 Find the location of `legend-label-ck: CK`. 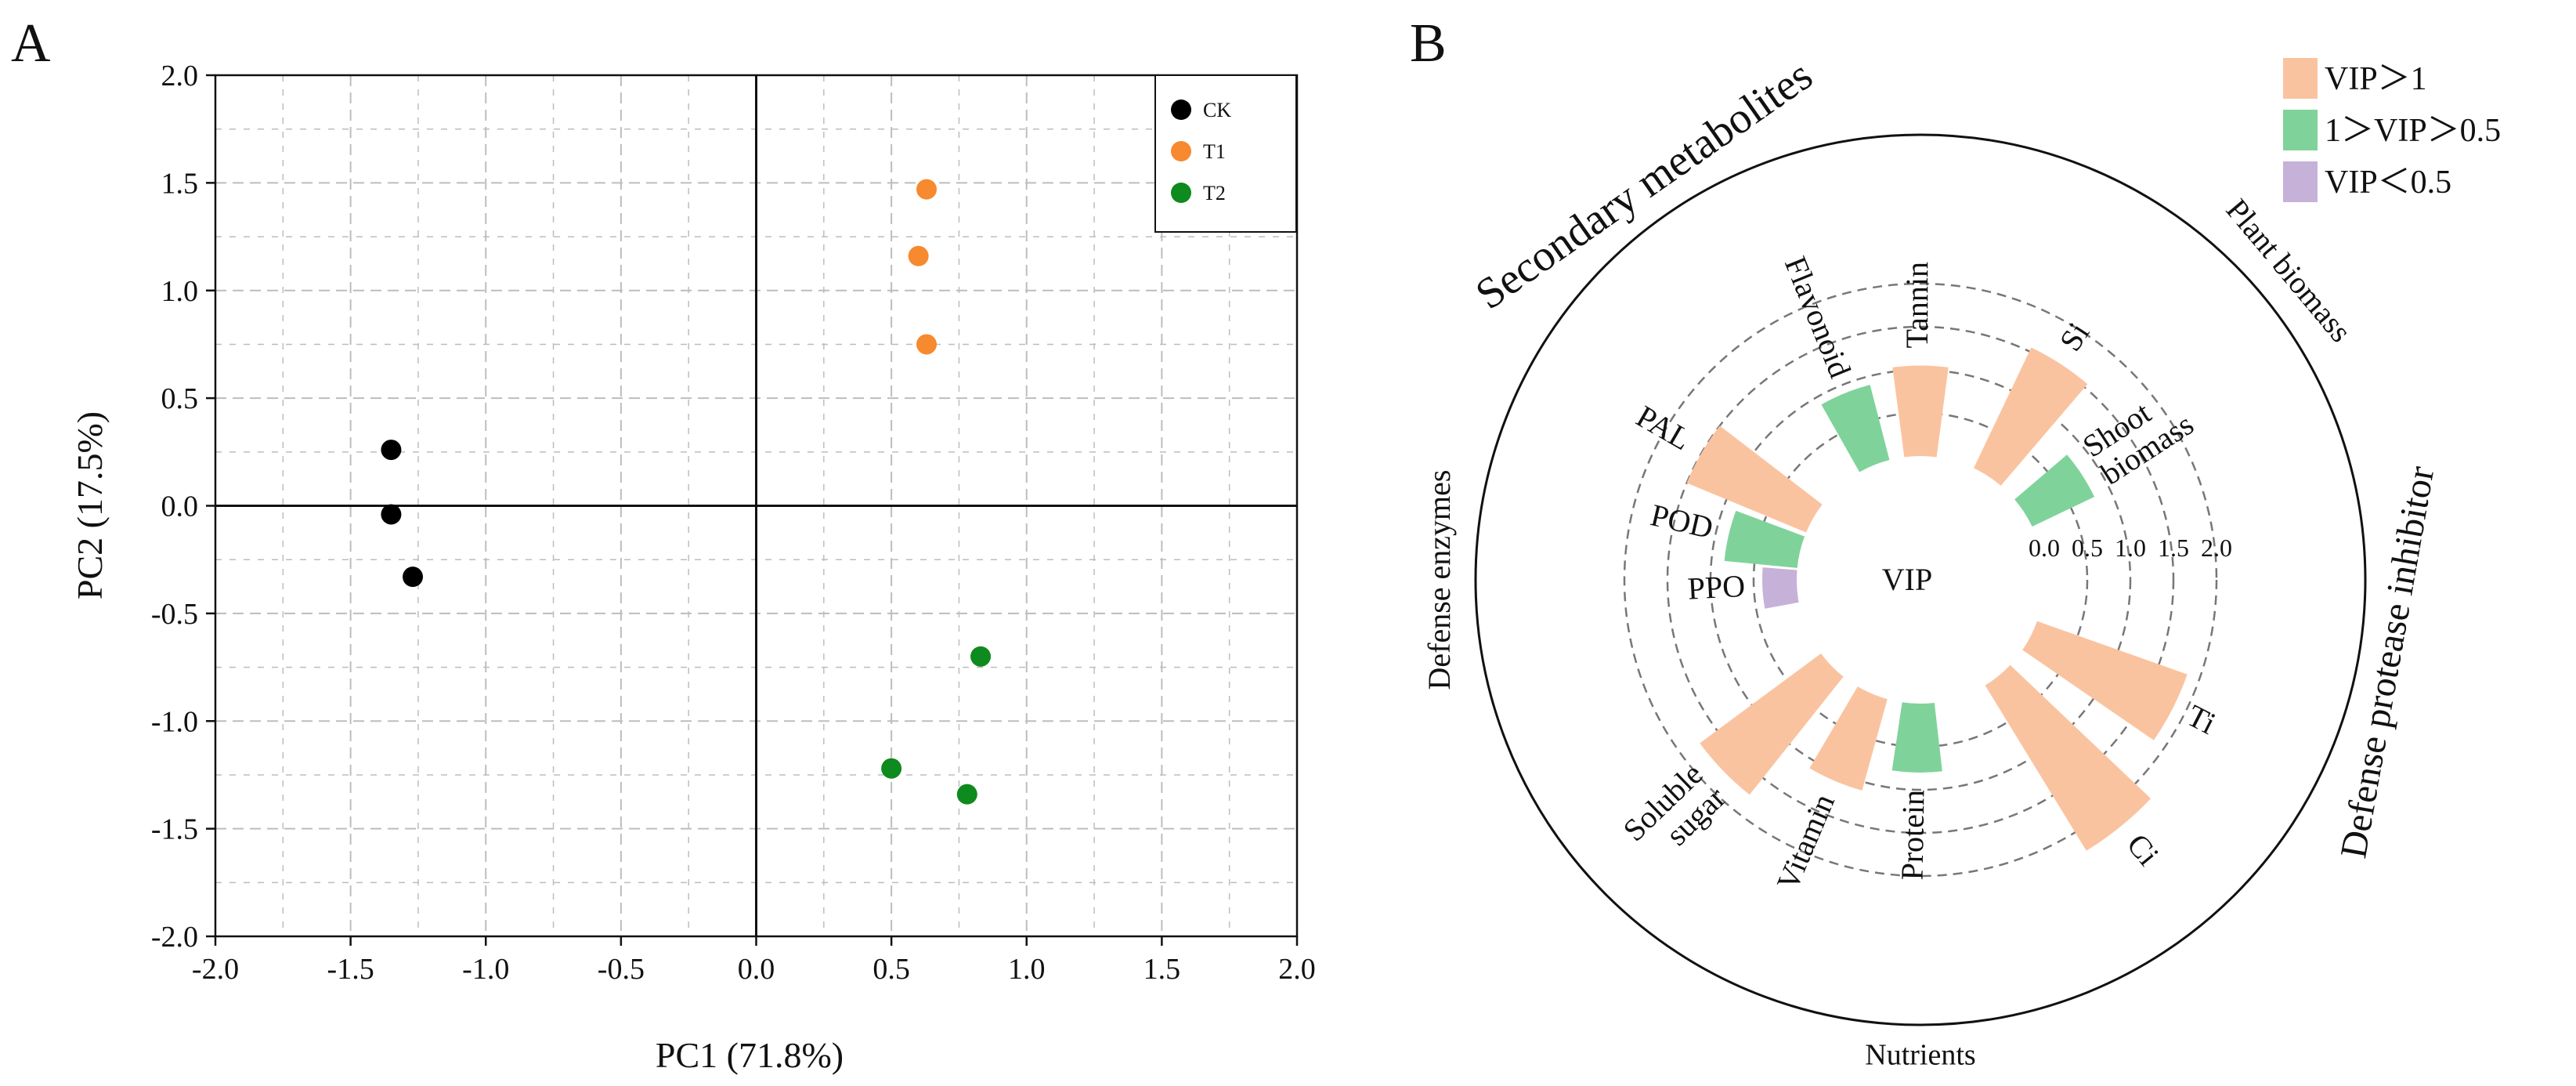

legend-label-ck: CK is located at coordinates (1217, 110).